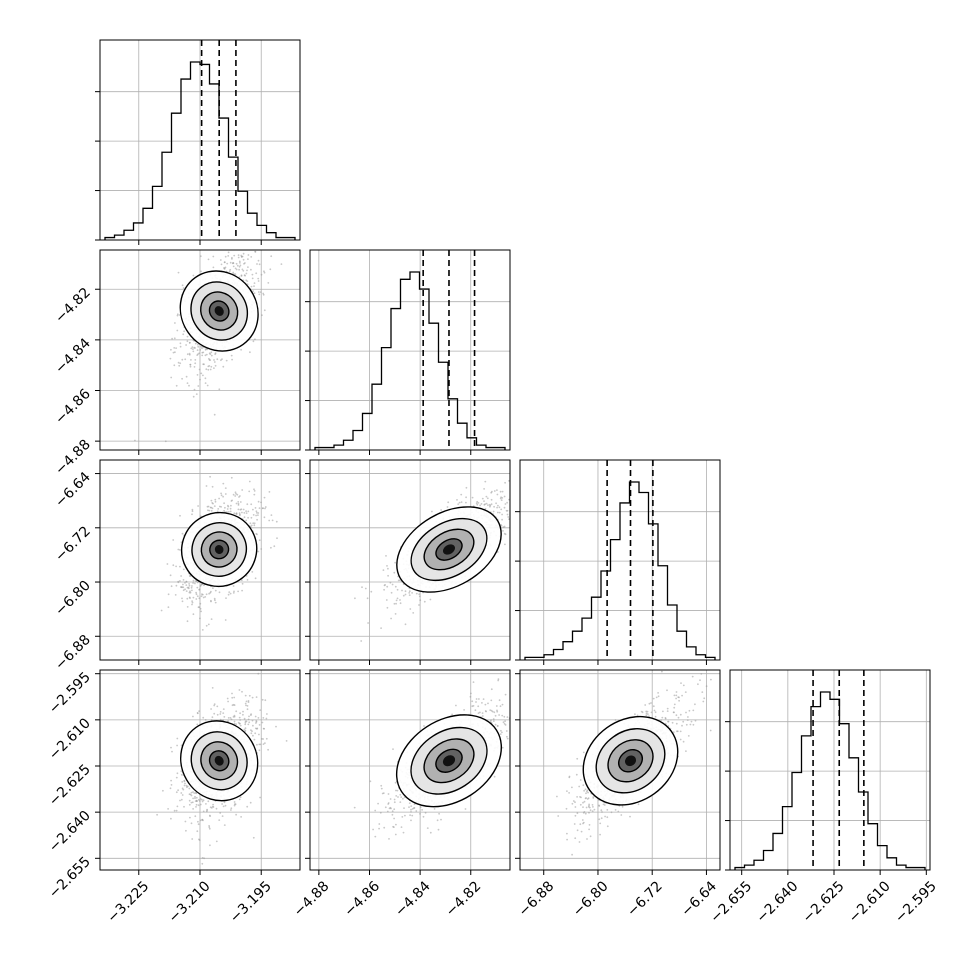 The height and width of the screenshot is (970, 970). I want to click on y-tick-label: −4.82, so click(73, 306).